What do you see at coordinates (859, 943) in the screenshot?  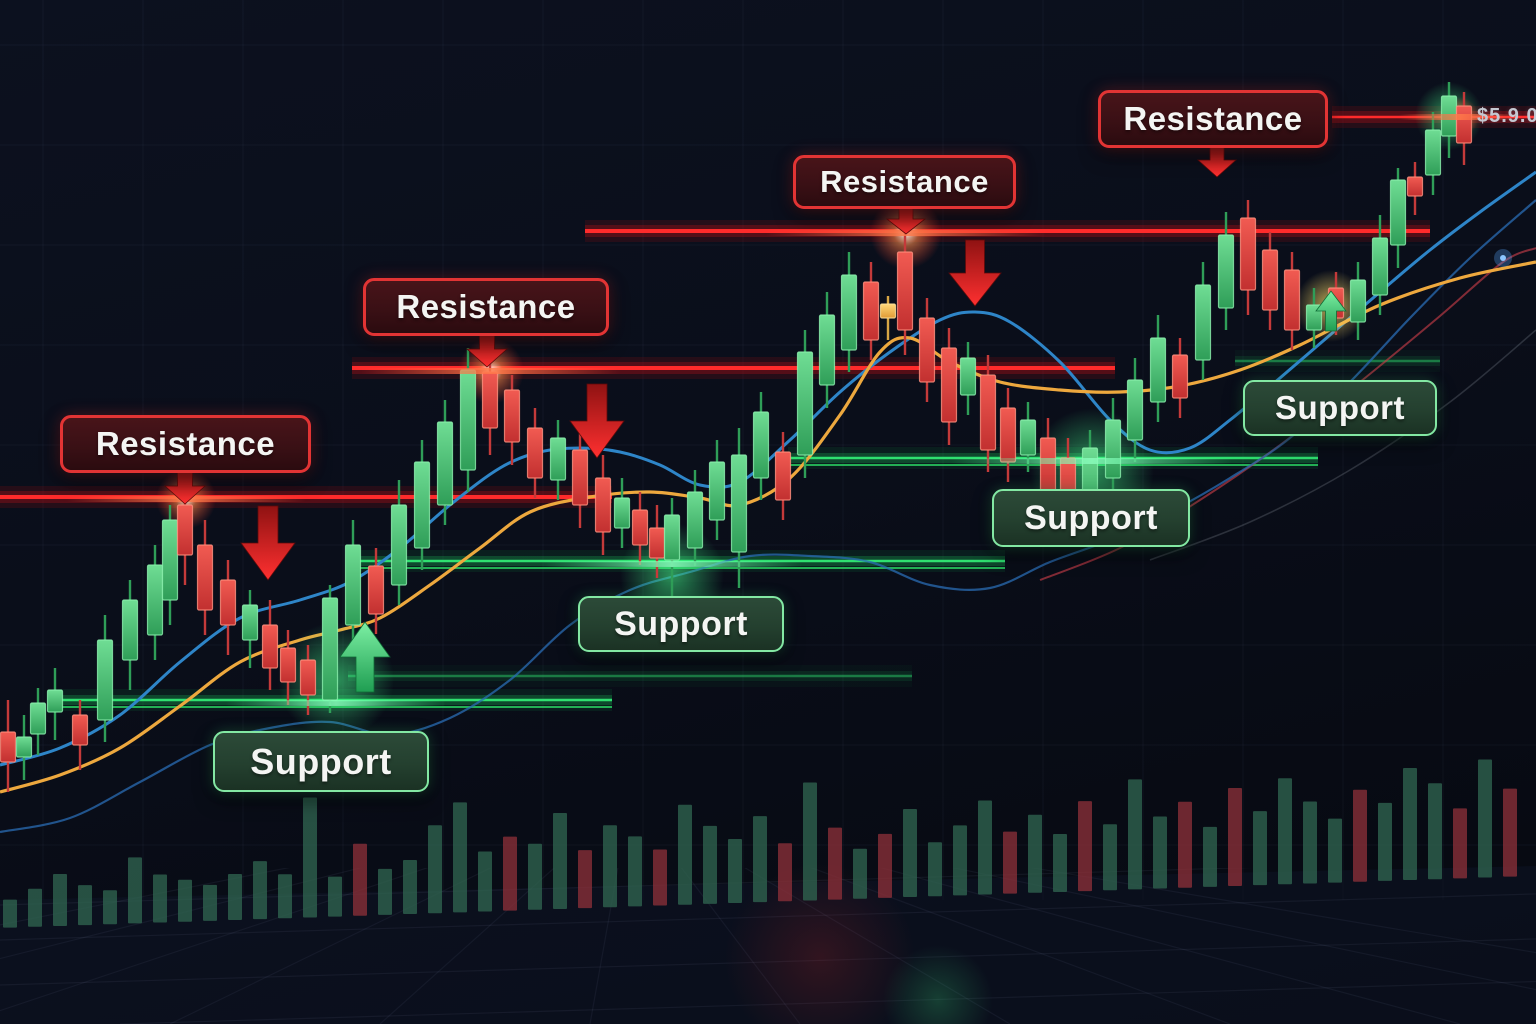 I see `ambient-glows` at bounding box center [859, 943].